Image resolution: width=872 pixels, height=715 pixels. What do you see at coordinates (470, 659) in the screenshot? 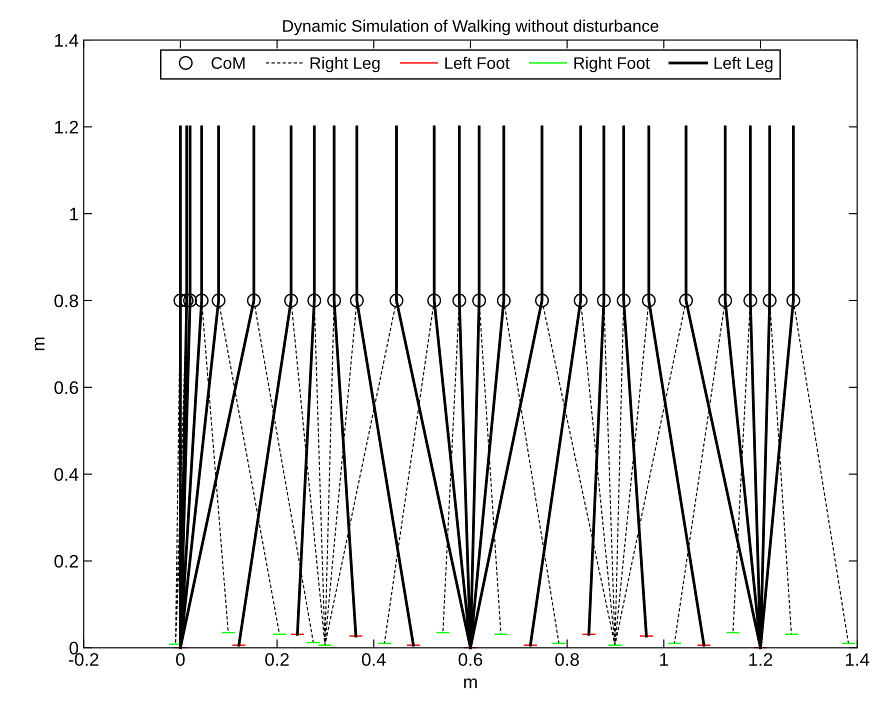
I see `x-tick-label: 0.6` at bounding box center [470, 659].